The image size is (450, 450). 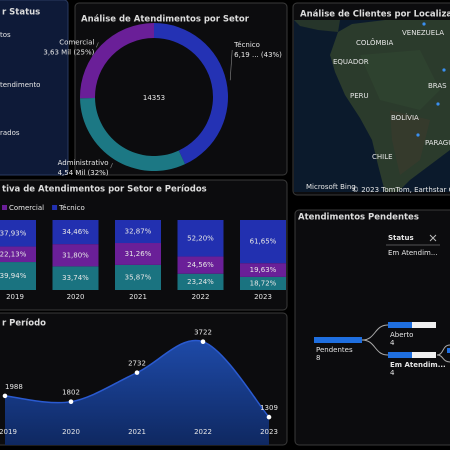 What do you see at coordinates (13, 254) in the screenshot?
I see `bar-value-label: 22,13%` at bounding box center [13, 254].